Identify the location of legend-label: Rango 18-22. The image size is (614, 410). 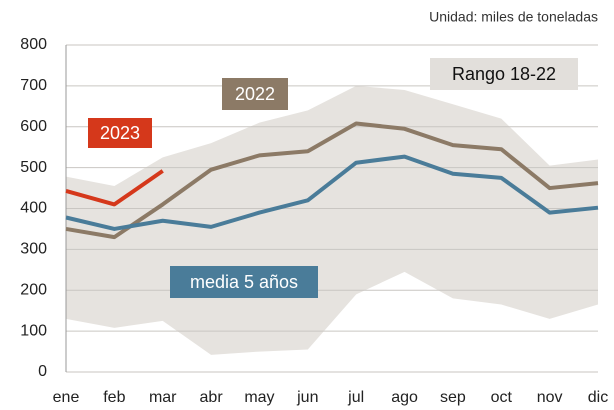
(504, 74).